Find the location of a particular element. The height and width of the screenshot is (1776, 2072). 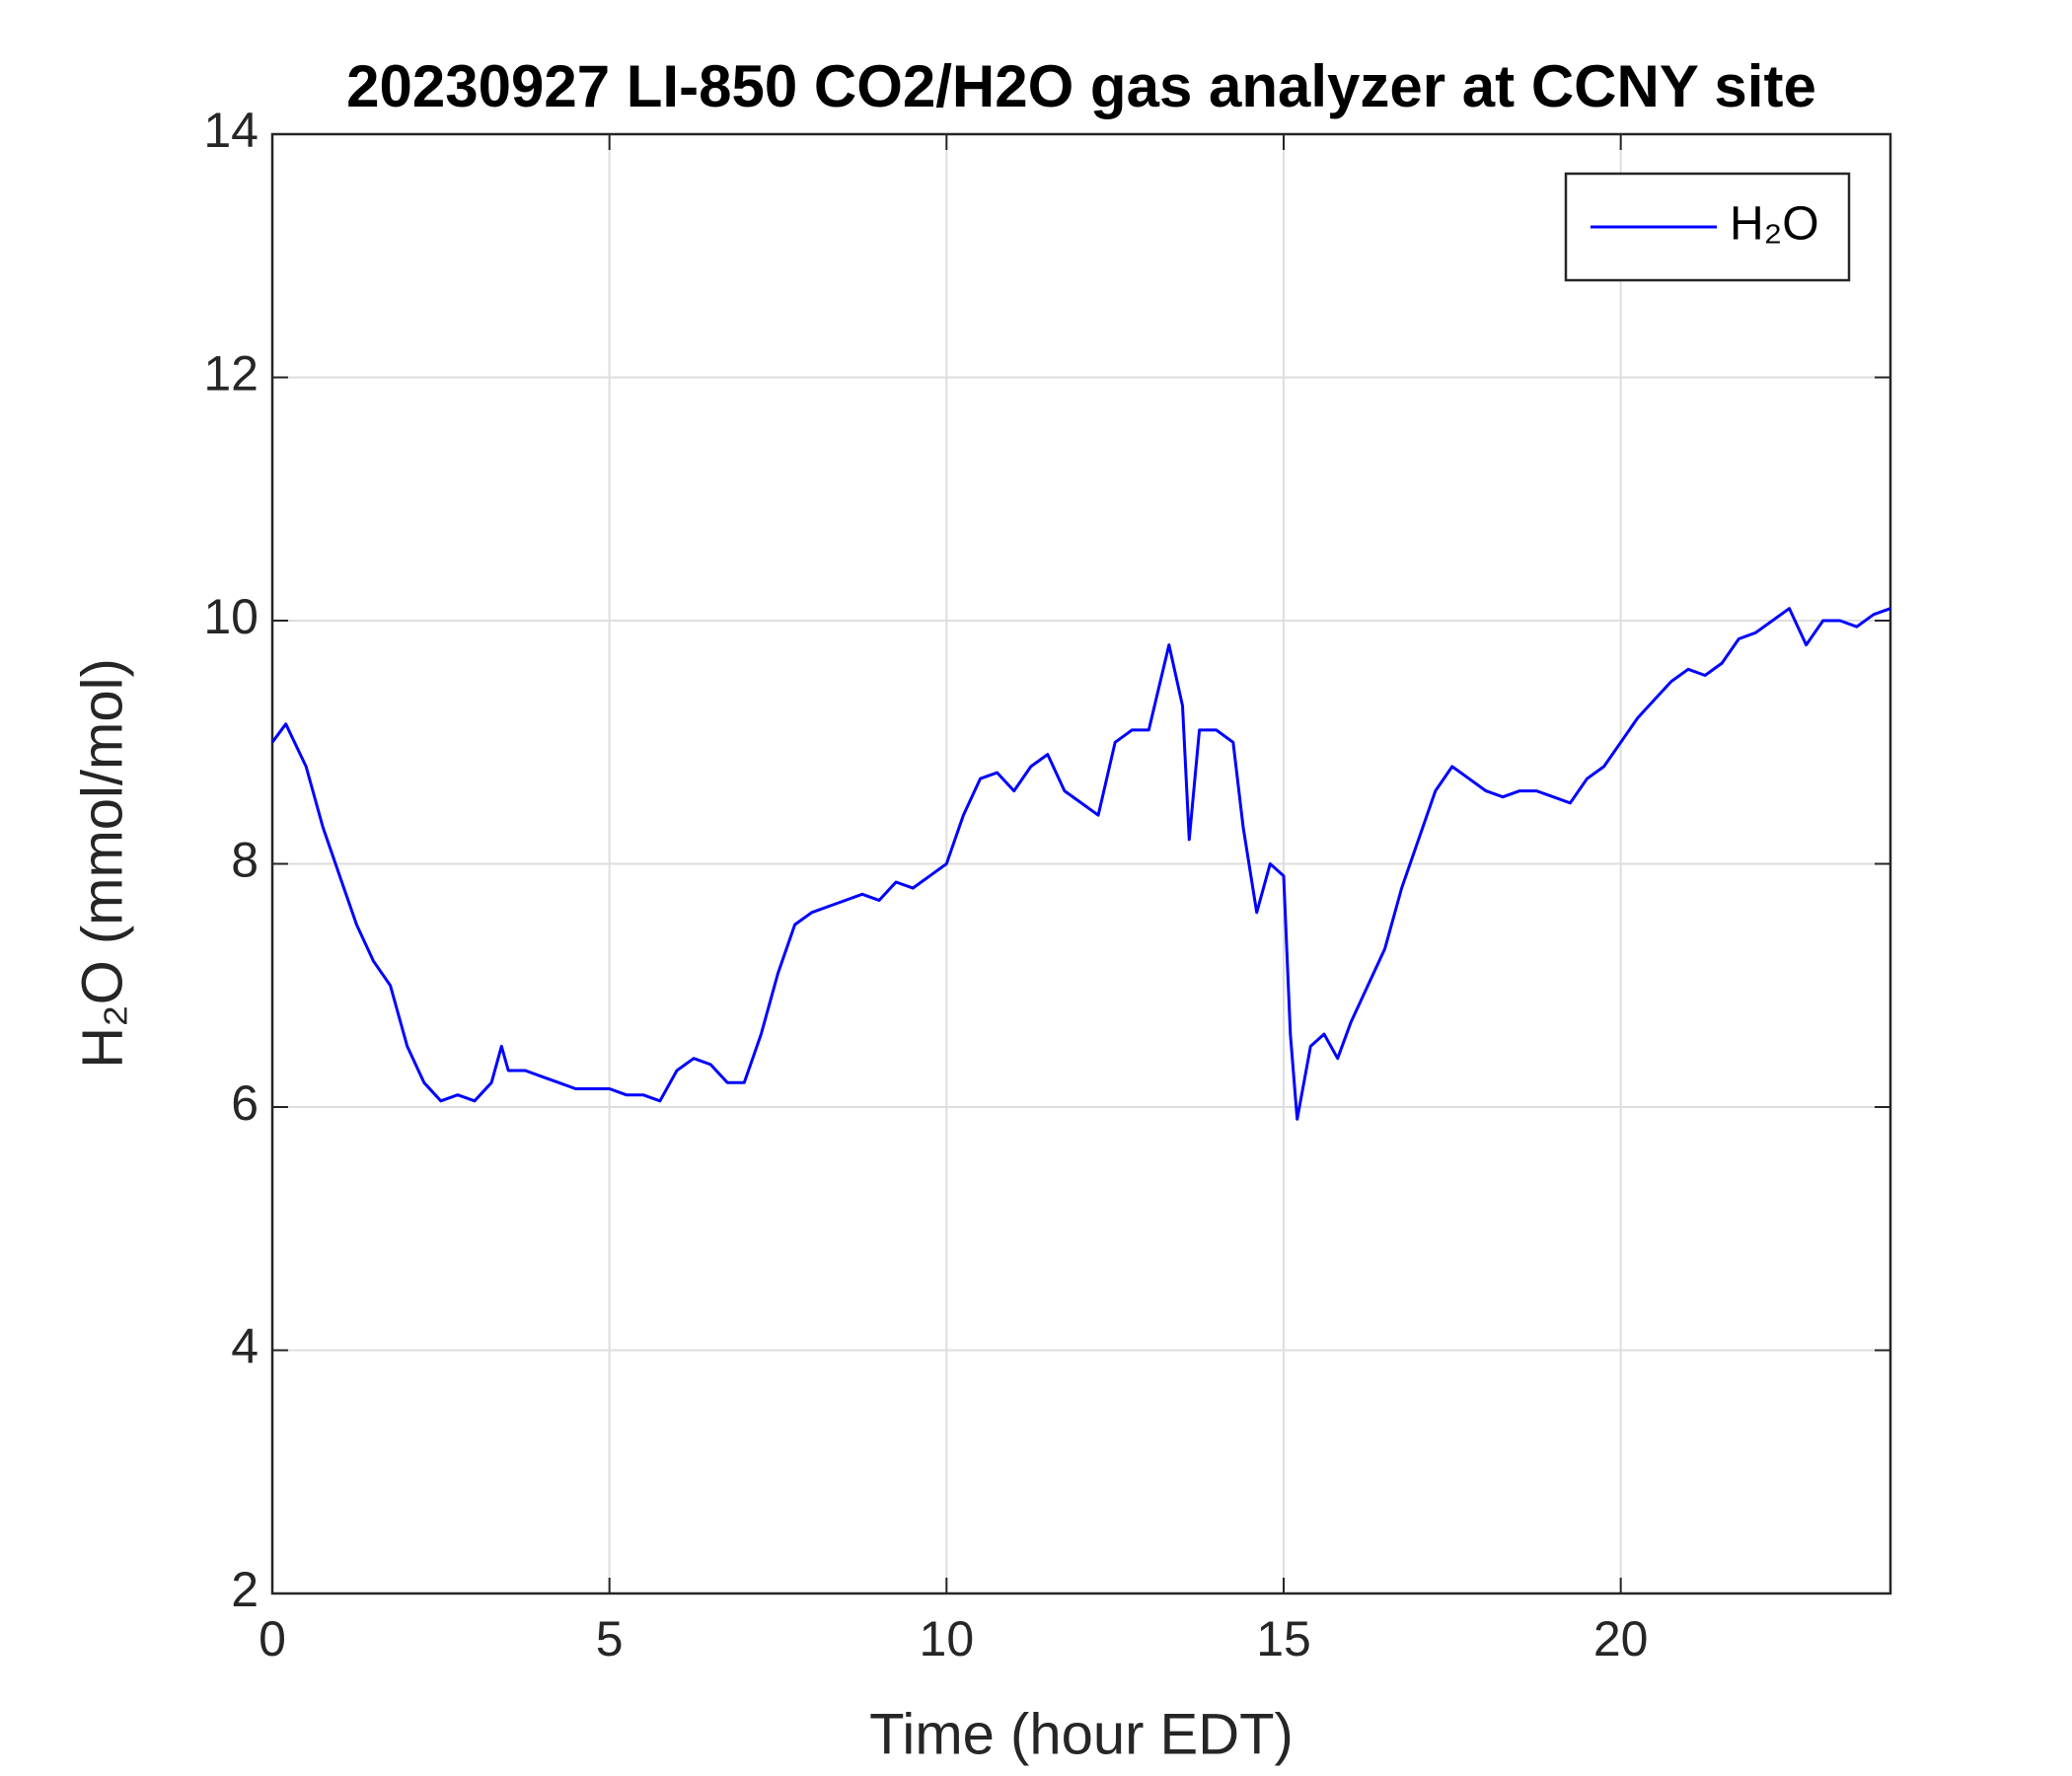

x-tick-label: 20 is located at coordinates (1621, 1639).